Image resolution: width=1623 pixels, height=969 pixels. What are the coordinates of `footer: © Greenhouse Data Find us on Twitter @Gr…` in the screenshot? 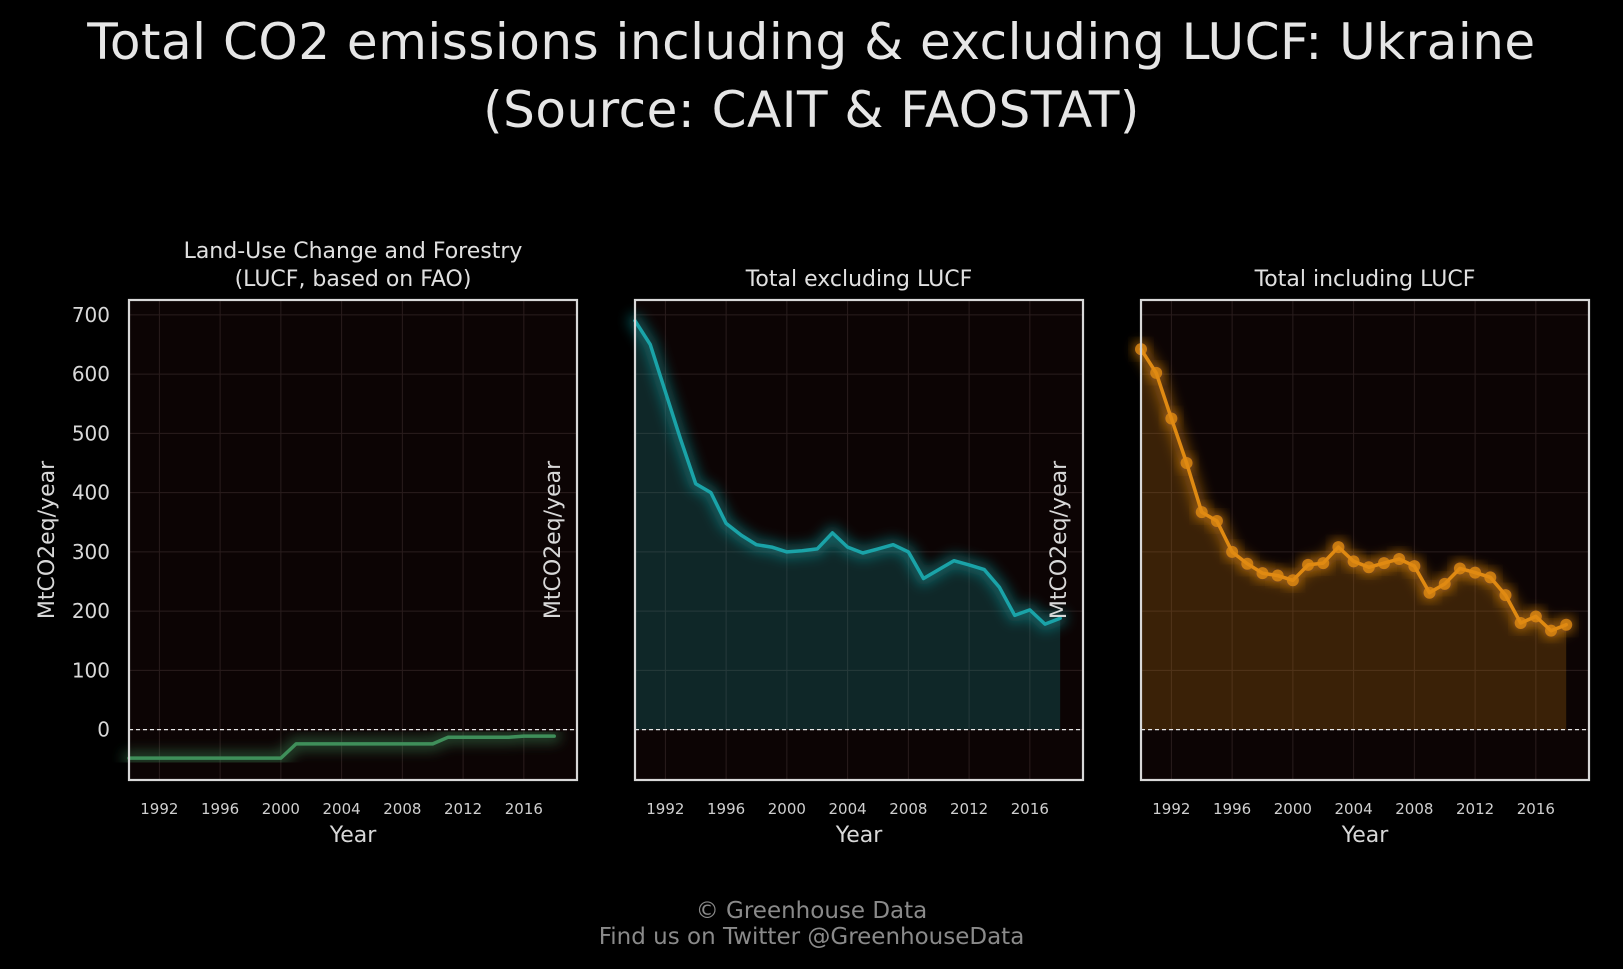 It's located at (811, 924).